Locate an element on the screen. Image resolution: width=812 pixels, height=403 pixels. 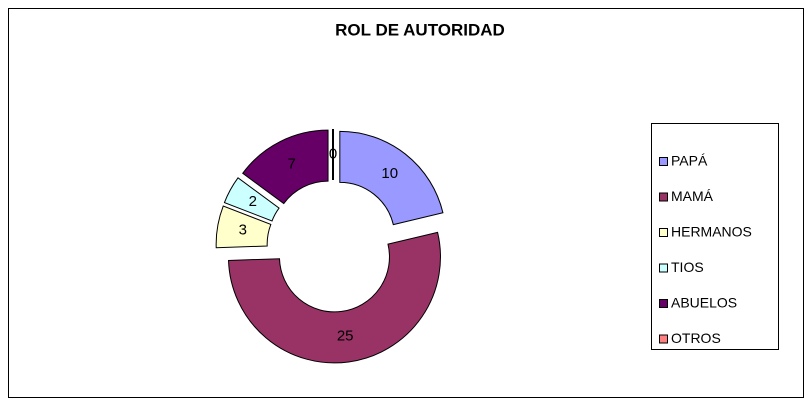
legend-label: OTROS is located at coordinates (696, 338).